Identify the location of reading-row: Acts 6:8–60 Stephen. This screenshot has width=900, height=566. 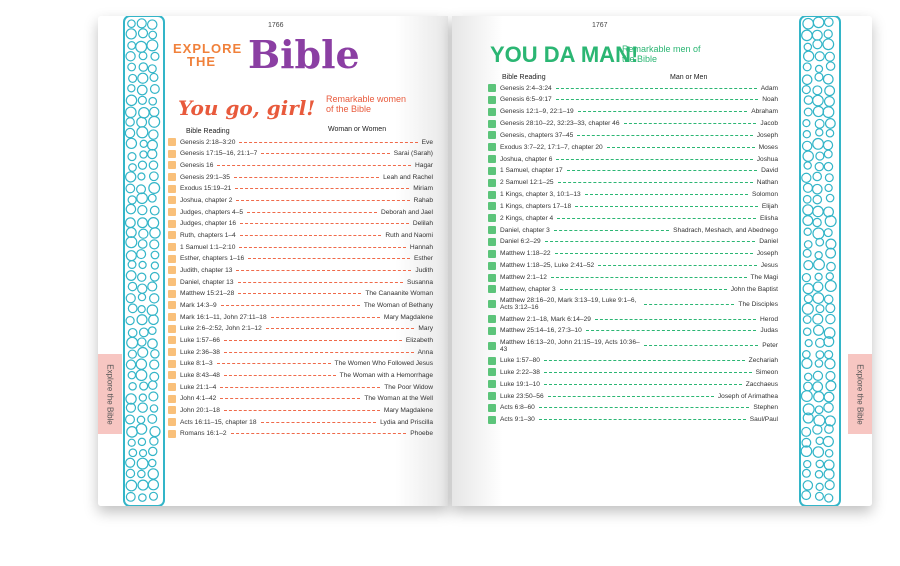
(633, 407).